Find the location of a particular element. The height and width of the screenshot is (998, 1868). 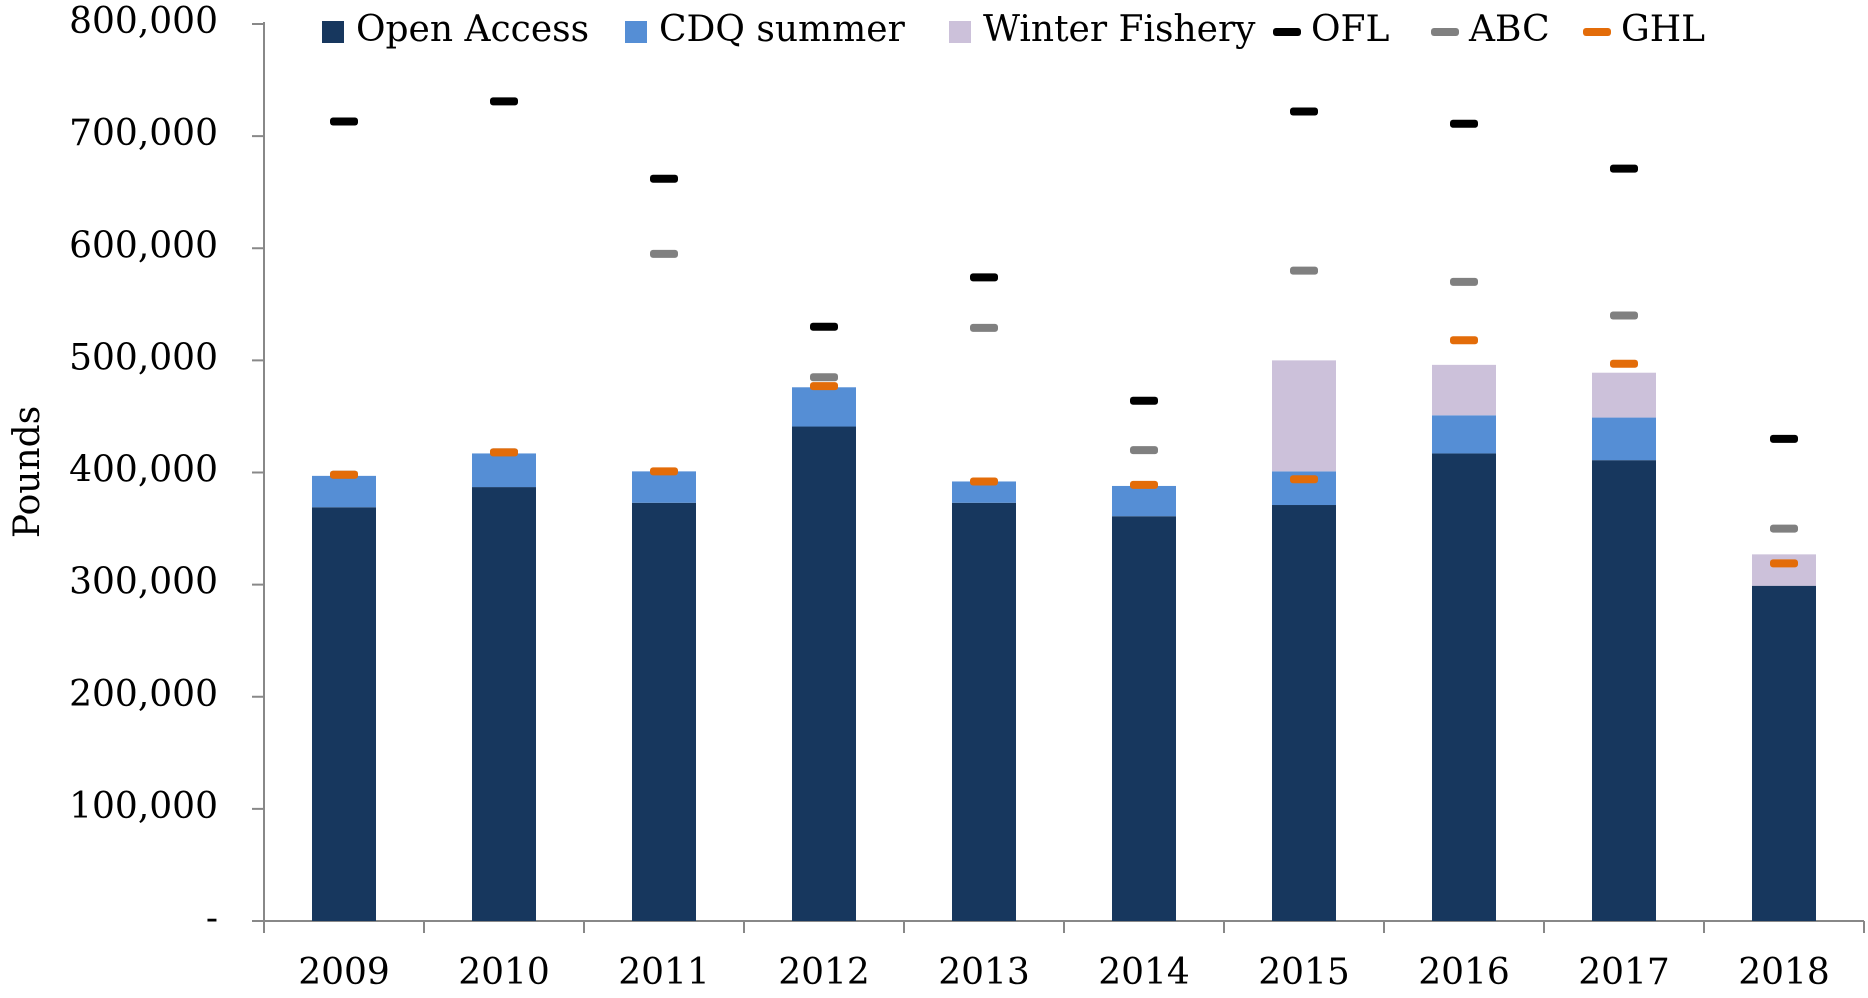

x-tick-label: 2010 is located at coordinates (504, 972).